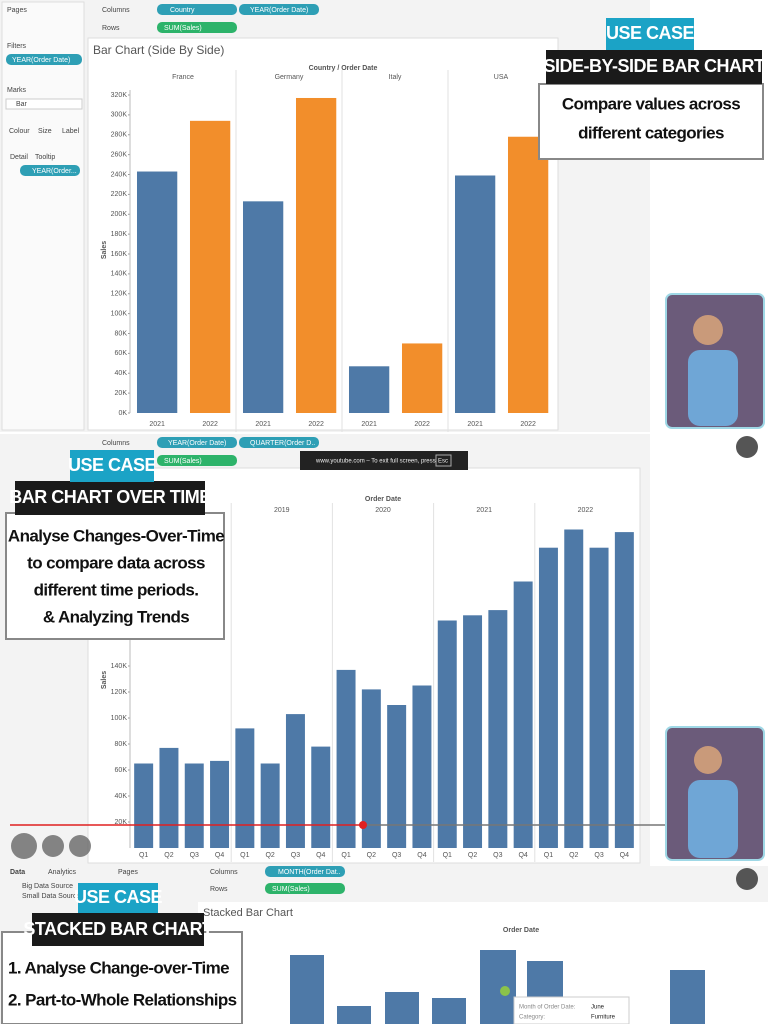 This screenshot has width=768, height=1029. I want to click on filter-pill, so click(44, 59).